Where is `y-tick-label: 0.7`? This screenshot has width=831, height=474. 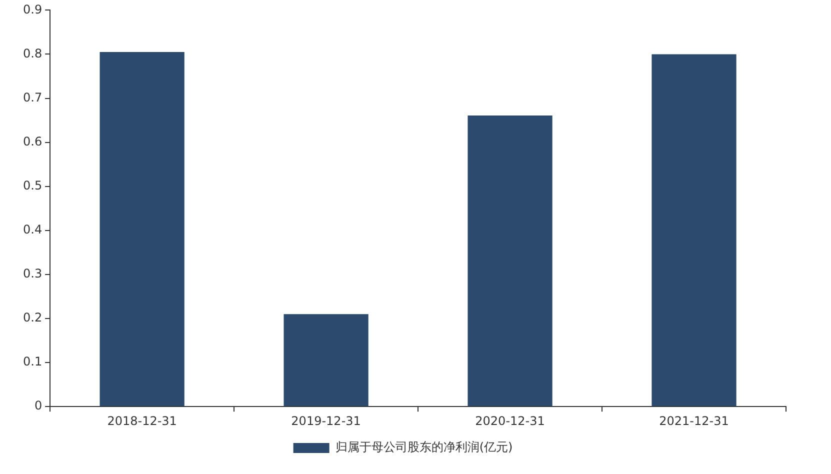 y-tick-label: 0.7 is located at coordinates (32, 97).